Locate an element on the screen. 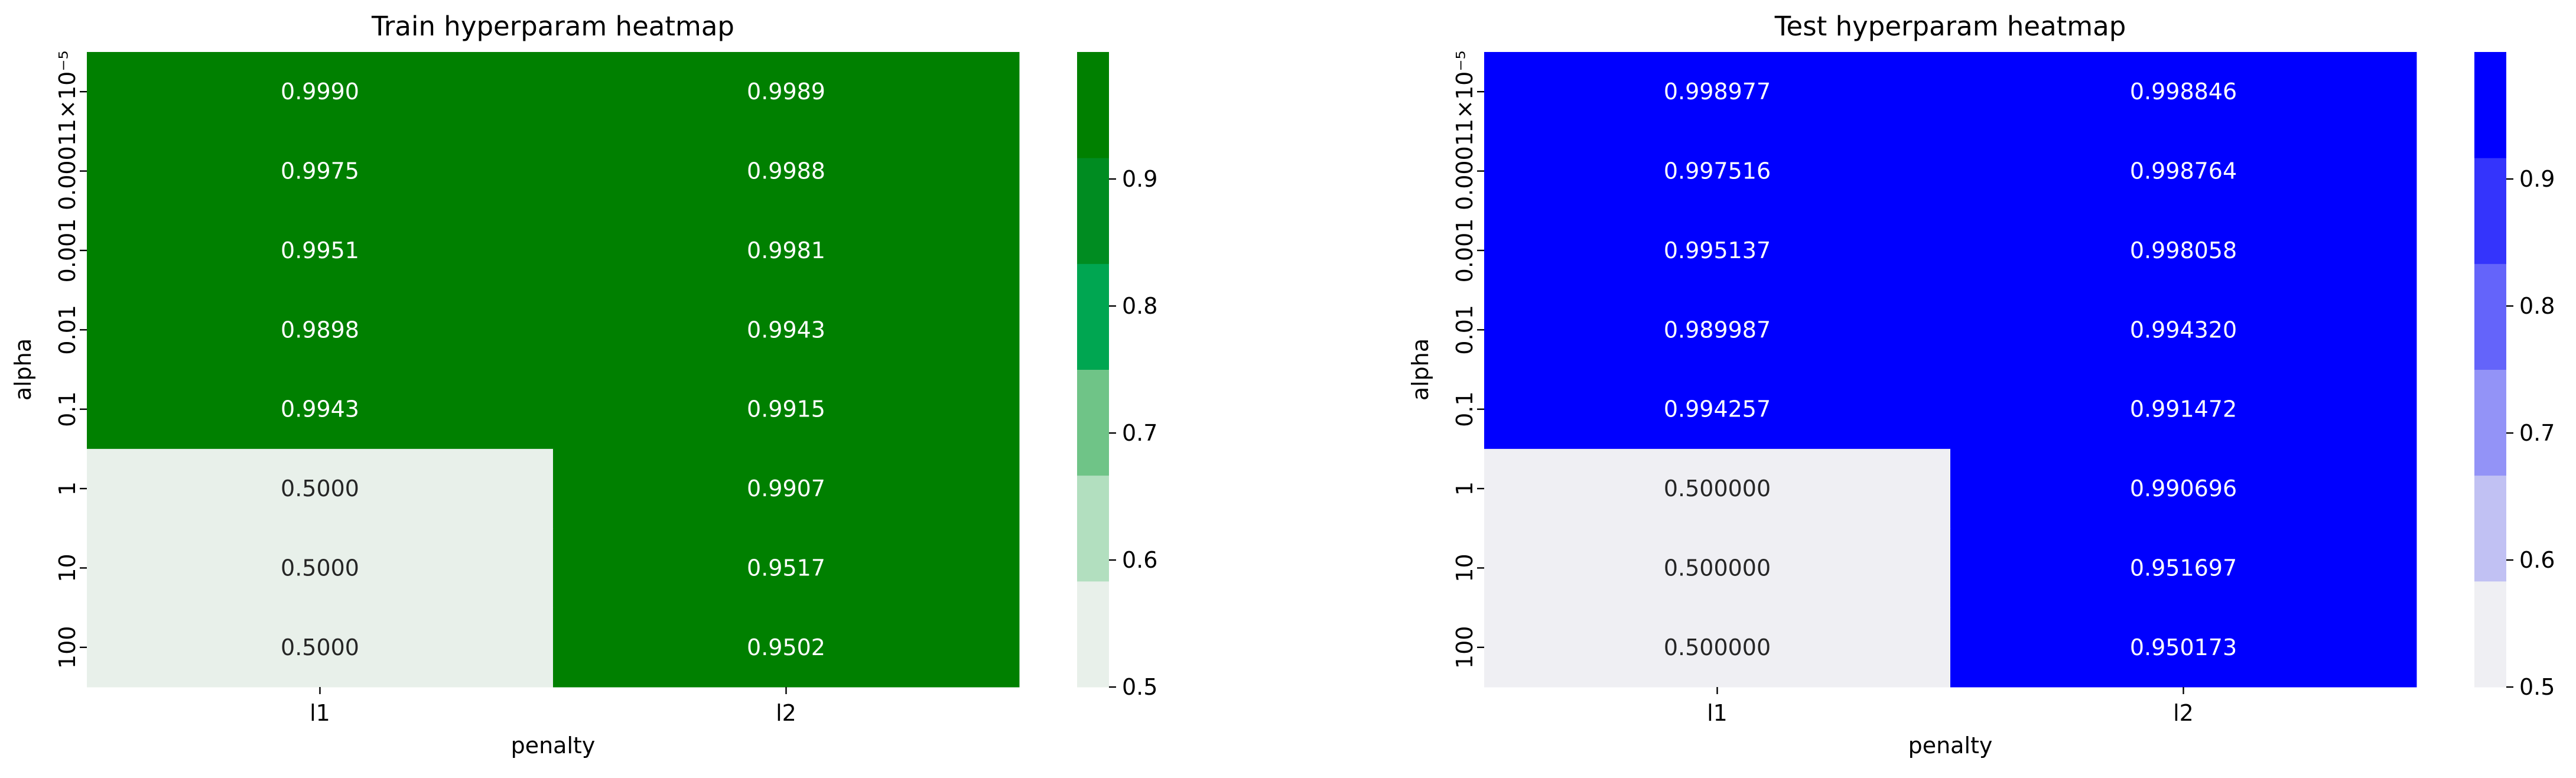 This screenshot has height=778, width=2576. cell-value-label: 0.998764 is located at coordinates (2183, 171).